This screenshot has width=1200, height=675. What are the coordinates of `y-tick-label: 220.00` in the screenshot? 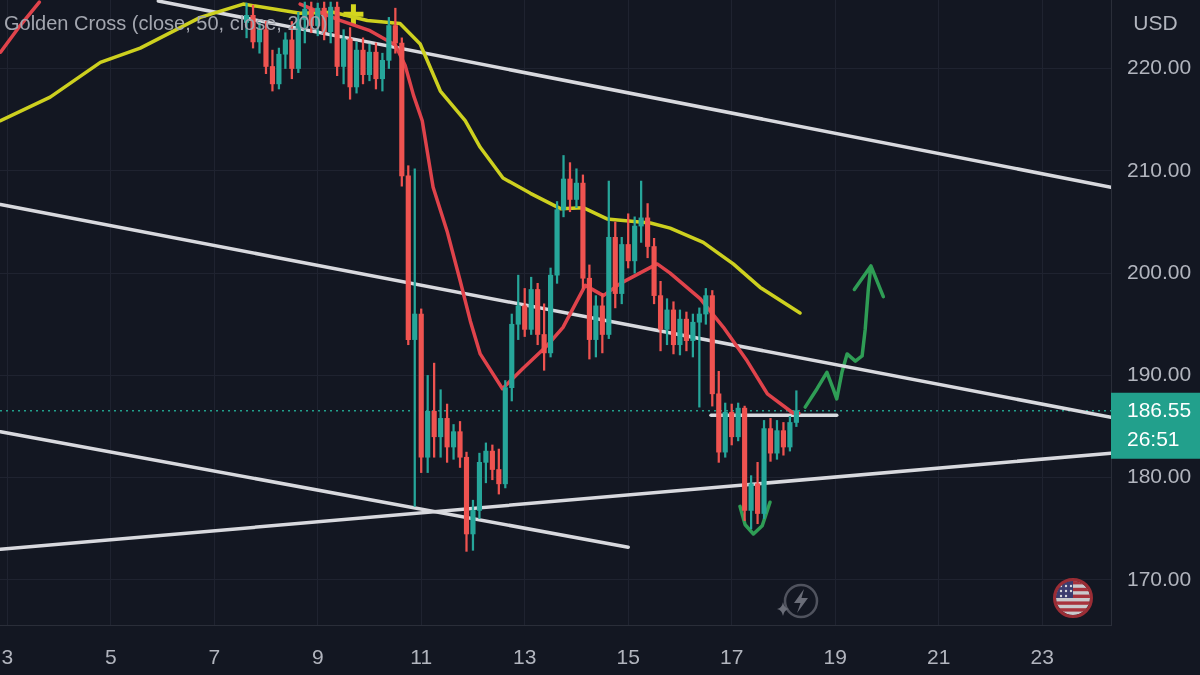 It's located at (1159, 67).